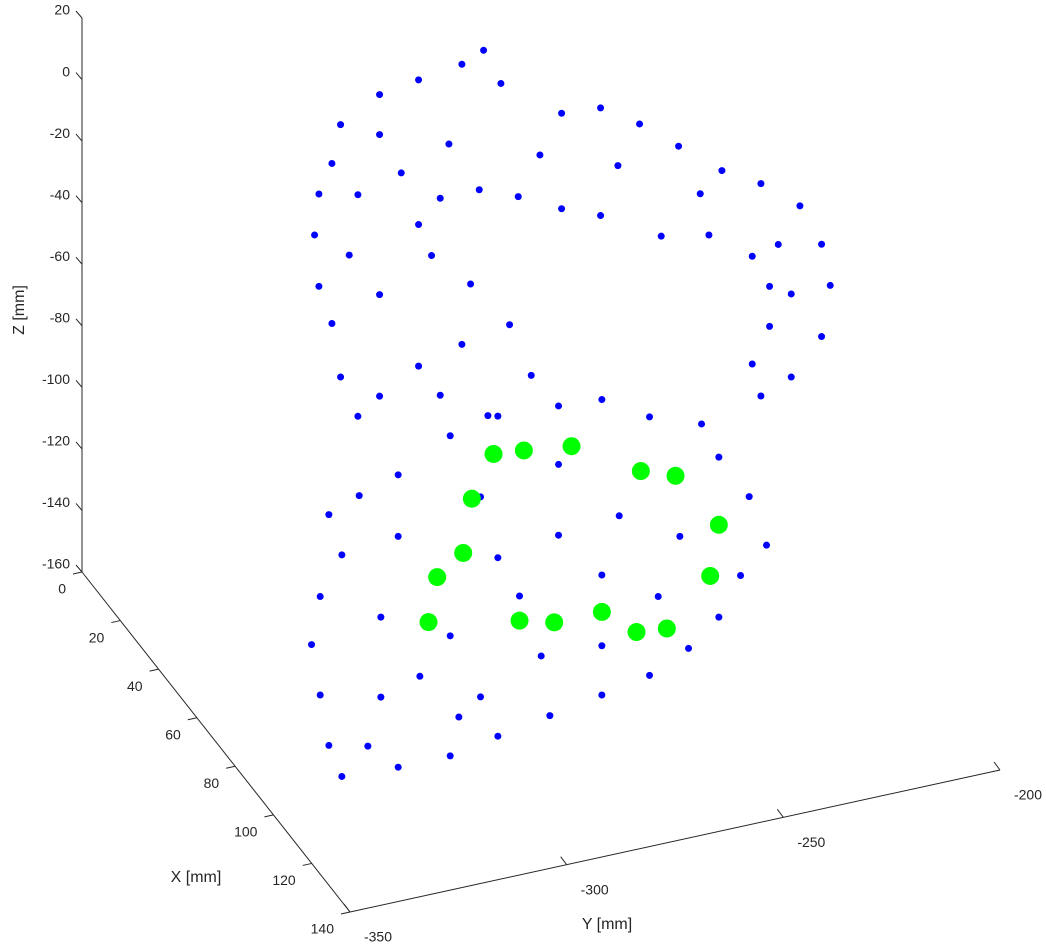 The width and height of the screenshot is (1046, 950). Describe the element at coordinates (196, 877) in the screenshot. I see `x-axis-title: X [mm]` at that location.